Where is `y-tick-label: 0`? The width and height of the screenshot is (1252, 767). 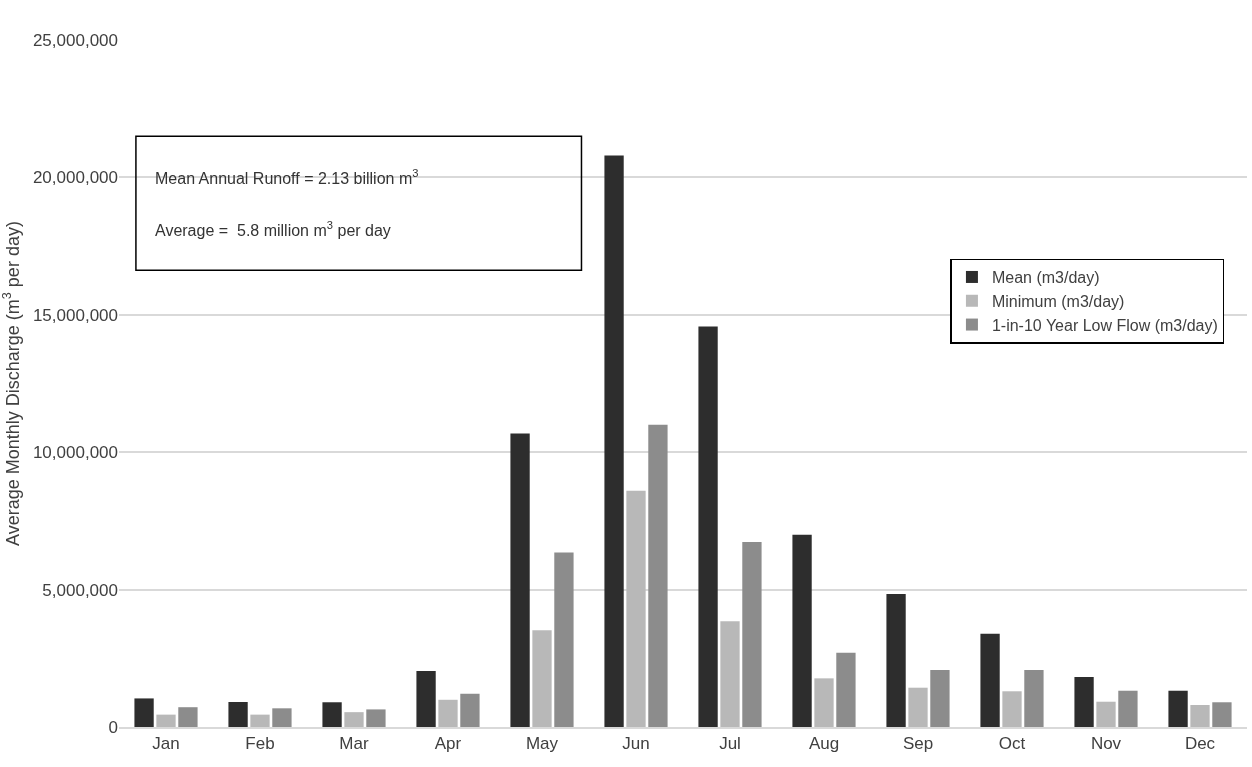 y-tick-label: 0 is located at coordinates (113, 727).